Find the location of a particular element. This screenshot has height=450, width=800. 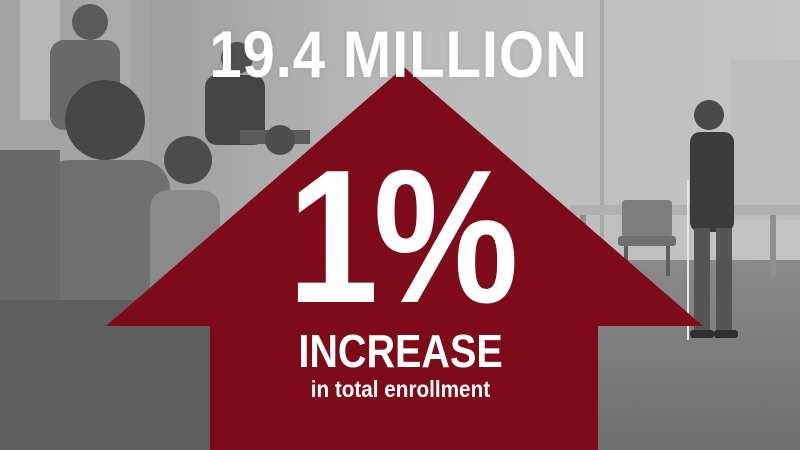

stat-caption: in total enrollment is located at coordinates (400, 389).